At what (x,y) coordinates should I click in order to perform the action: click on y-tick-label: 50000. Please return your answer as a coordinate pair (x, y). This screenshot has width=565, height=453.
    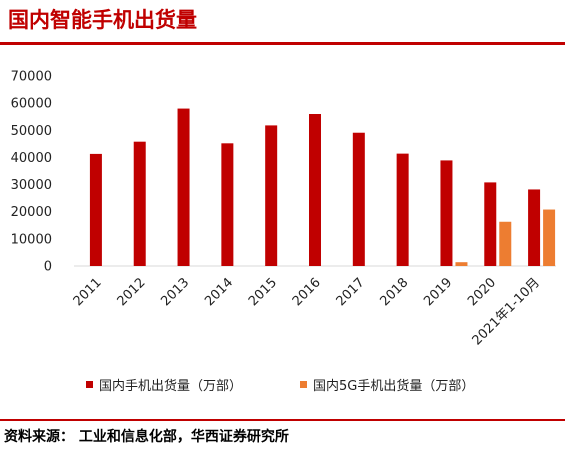
    Looking at the image, I should click on (31, 131).